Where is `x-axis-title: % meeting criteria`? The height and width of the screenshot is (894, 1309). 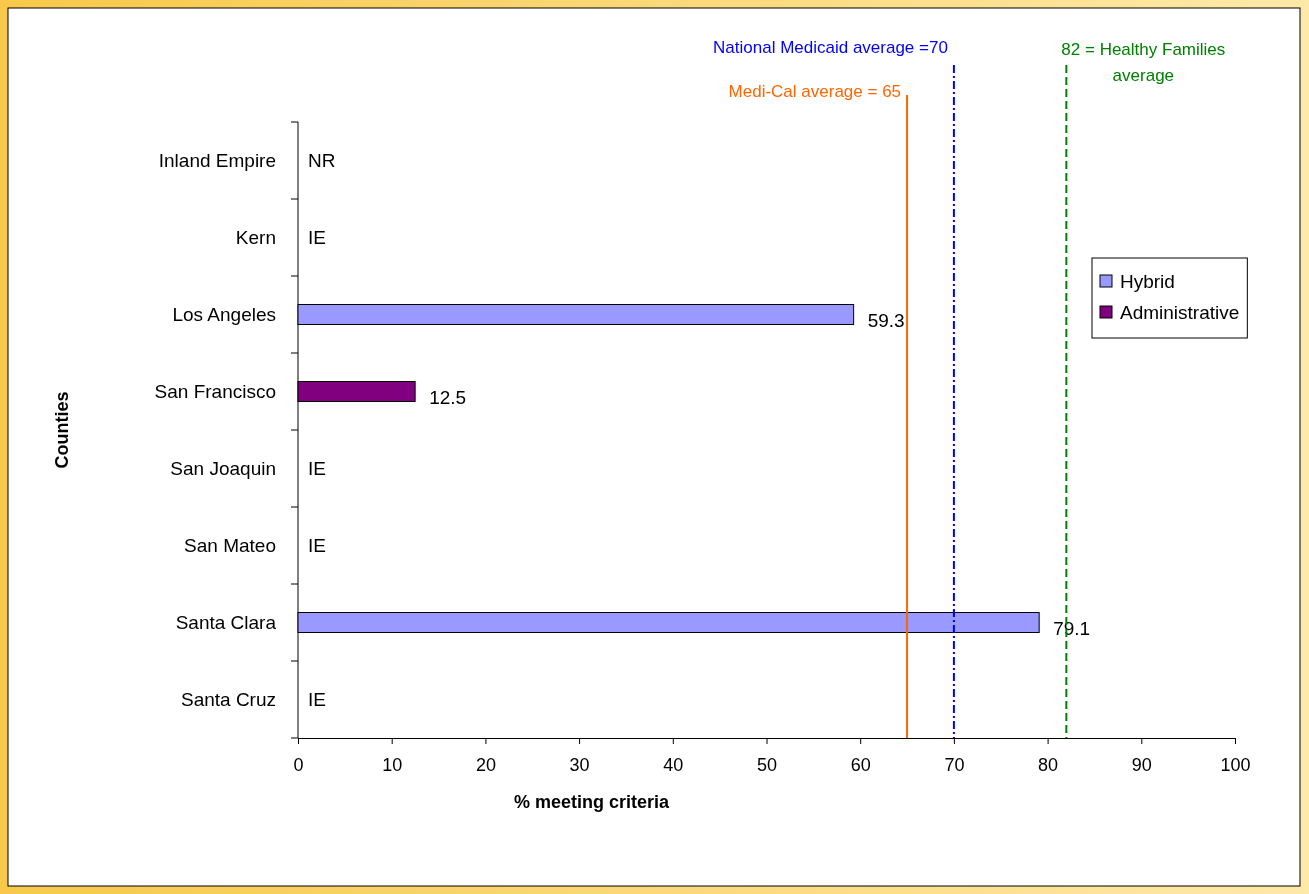
x-axis-title: % meeting criteria is located at coordinates (592, 802).